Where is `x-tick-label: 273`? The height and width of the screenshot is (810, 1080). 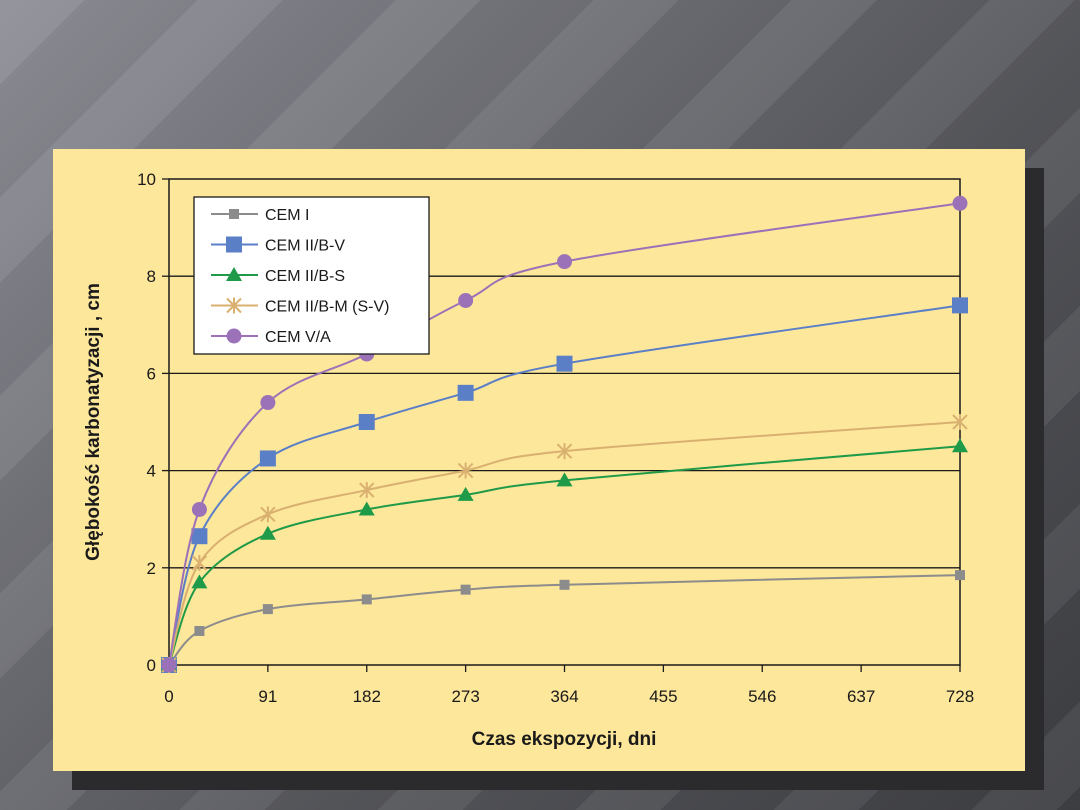
x-tick-label: 273 is located at coordinates (465, 696).